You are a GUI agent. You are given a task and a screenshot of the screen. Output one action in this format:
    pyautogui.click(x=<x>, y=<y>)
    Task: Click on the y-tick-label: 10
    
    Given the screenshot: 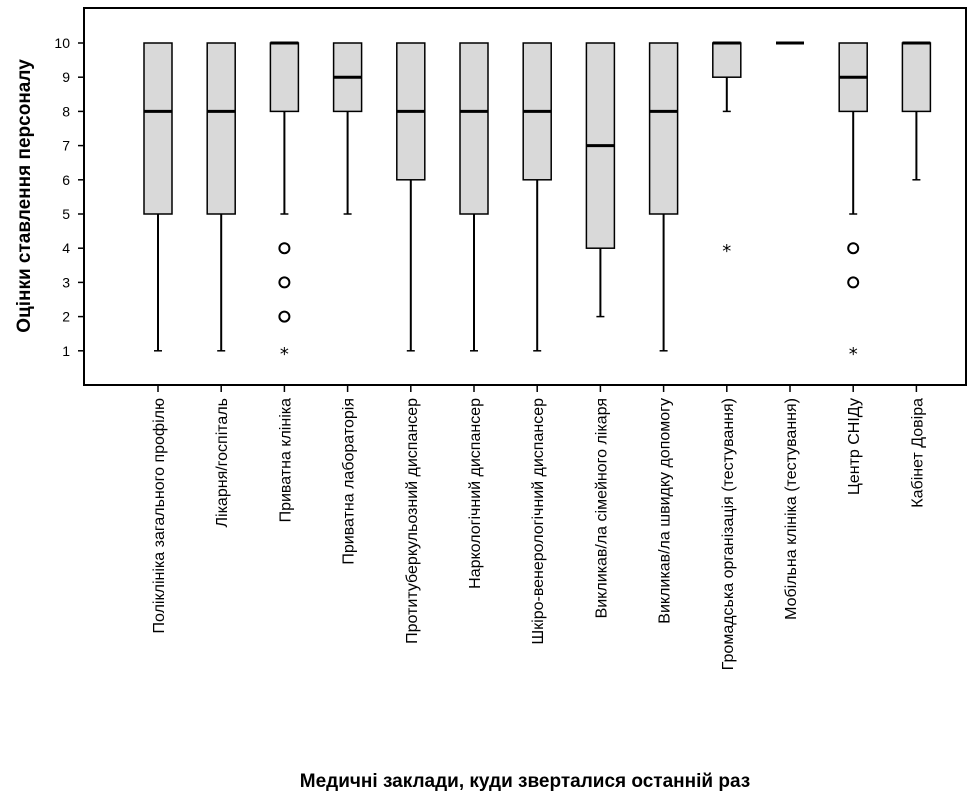 What is the action you would take?
    pyautogui.click(x=62, y=43)
    